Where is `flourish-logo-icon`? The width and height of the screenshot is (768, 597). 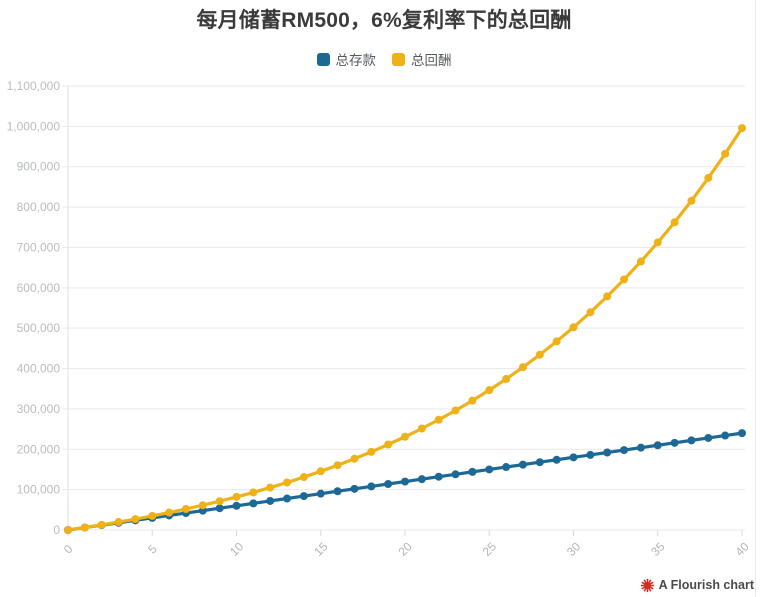 flourish-logo-icon is located at coordinates (647, 585).